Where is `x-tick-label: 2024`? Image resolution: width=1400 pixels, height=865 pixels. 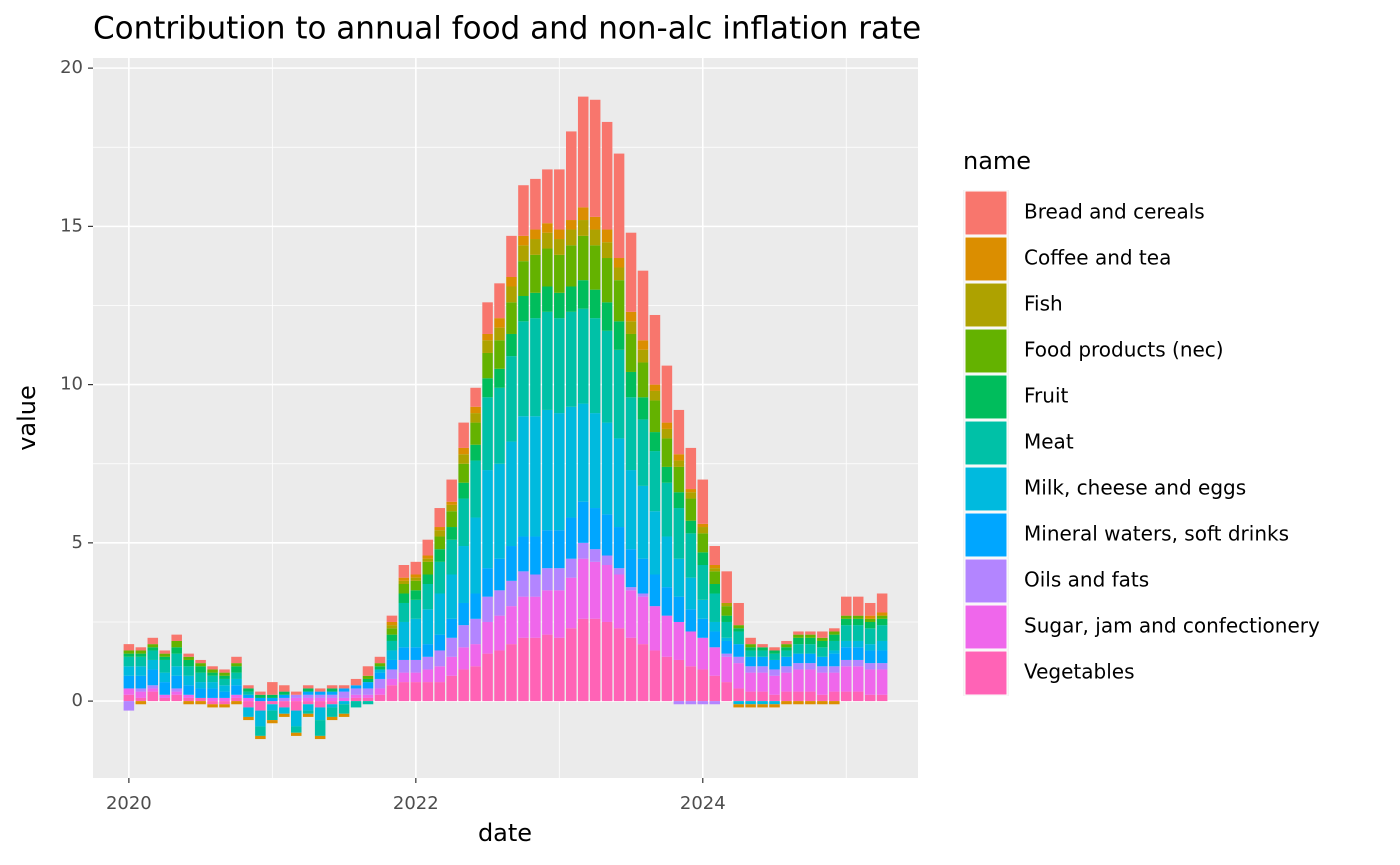 x-tick-label: 2024 is located at coordinates (703, 803).